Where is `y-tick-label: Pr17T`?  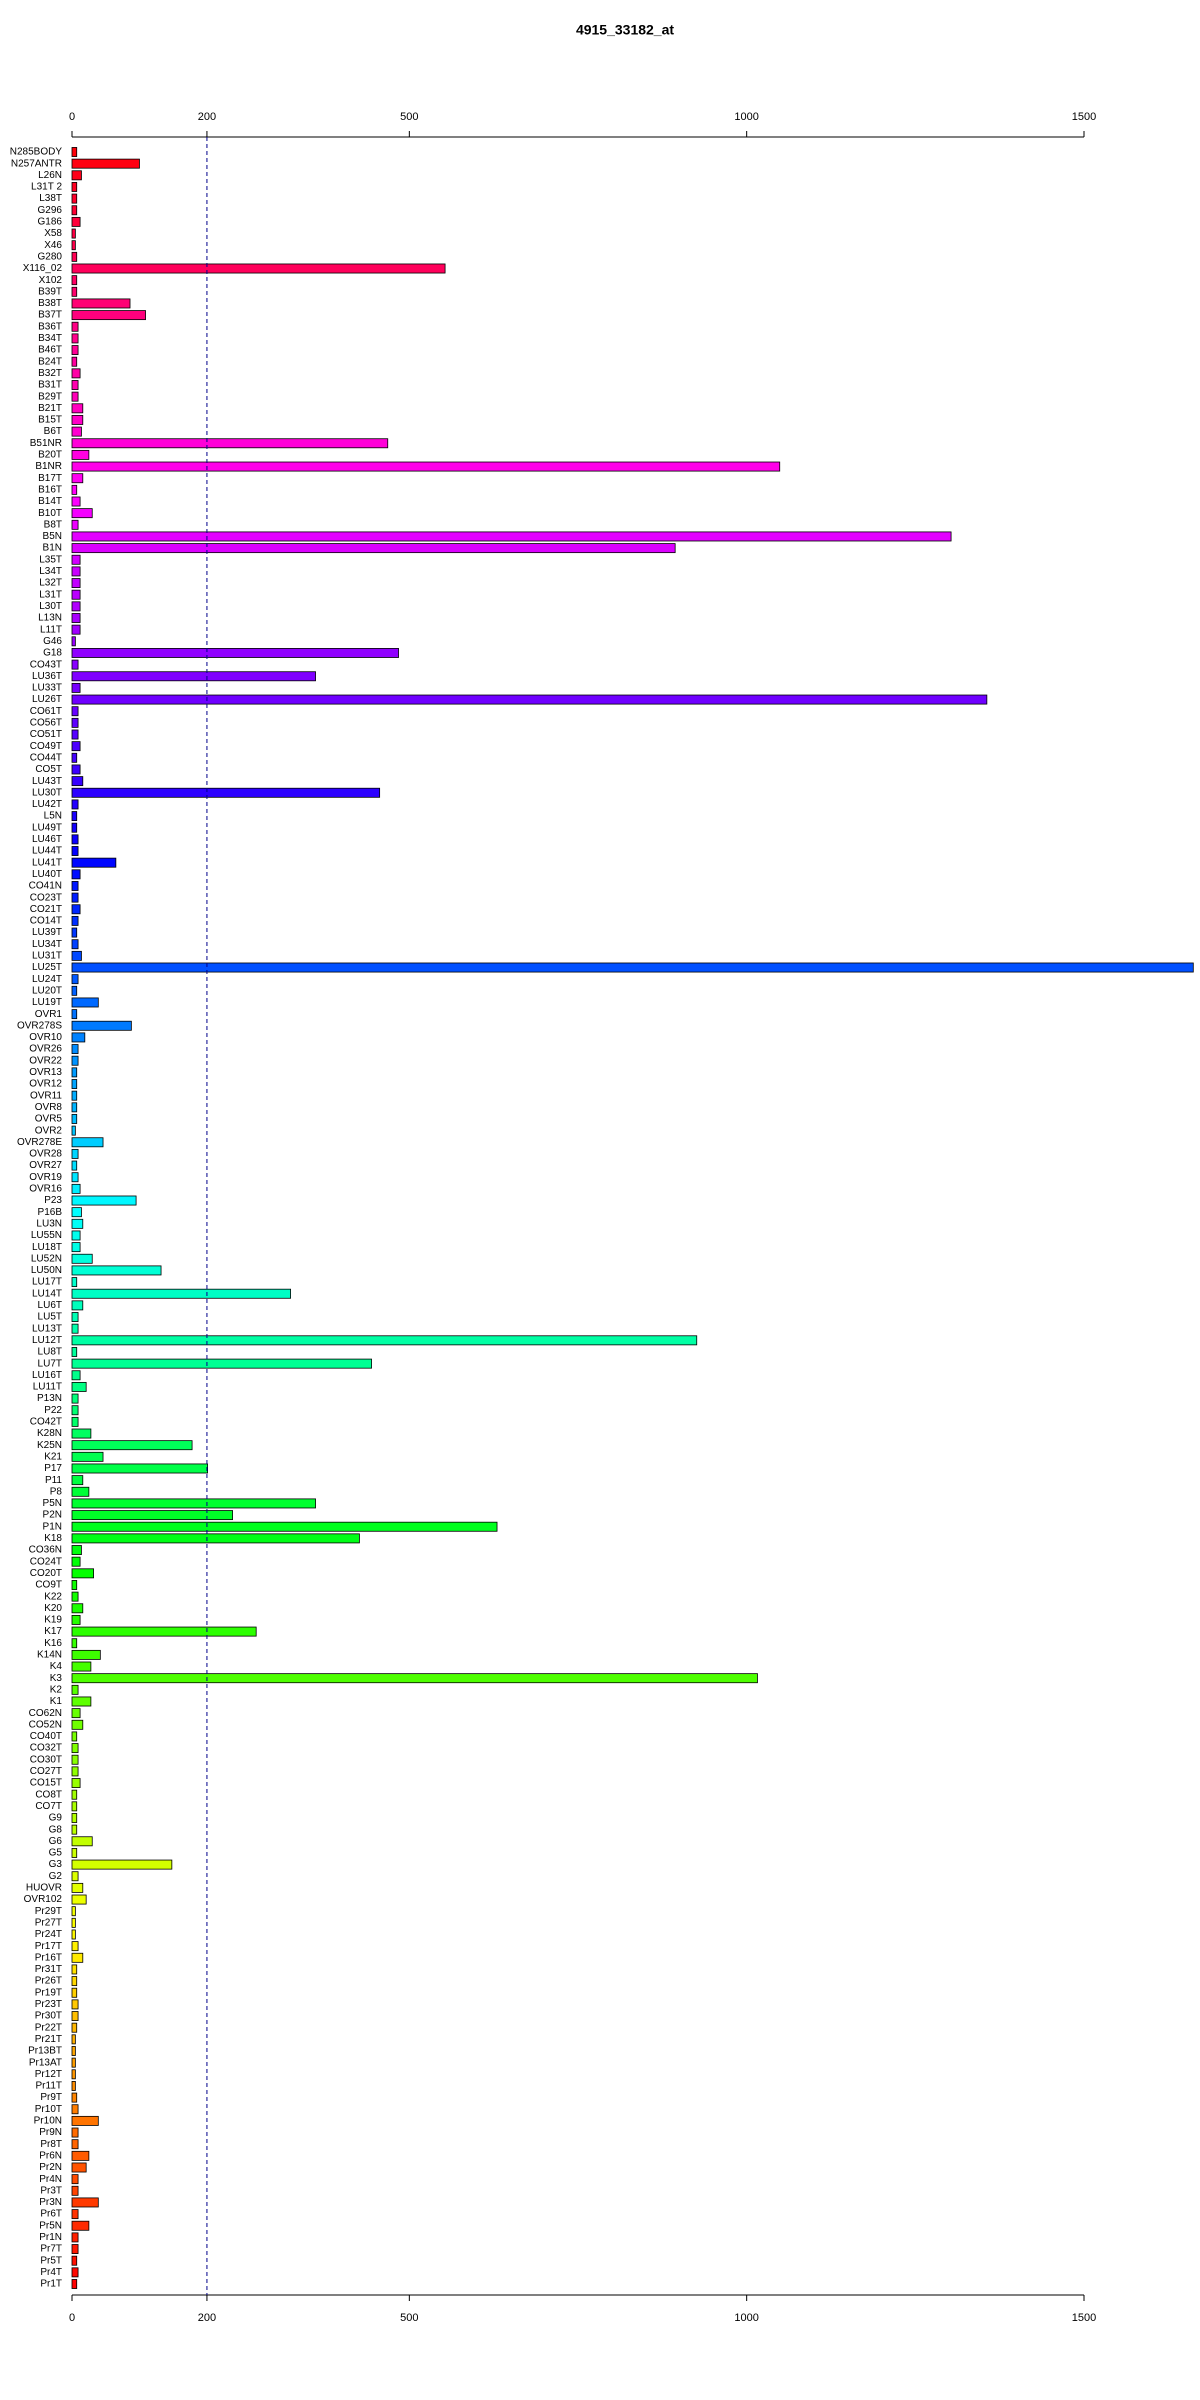 y-tick-label: Pr17T is located at coordinates (48, 1946).